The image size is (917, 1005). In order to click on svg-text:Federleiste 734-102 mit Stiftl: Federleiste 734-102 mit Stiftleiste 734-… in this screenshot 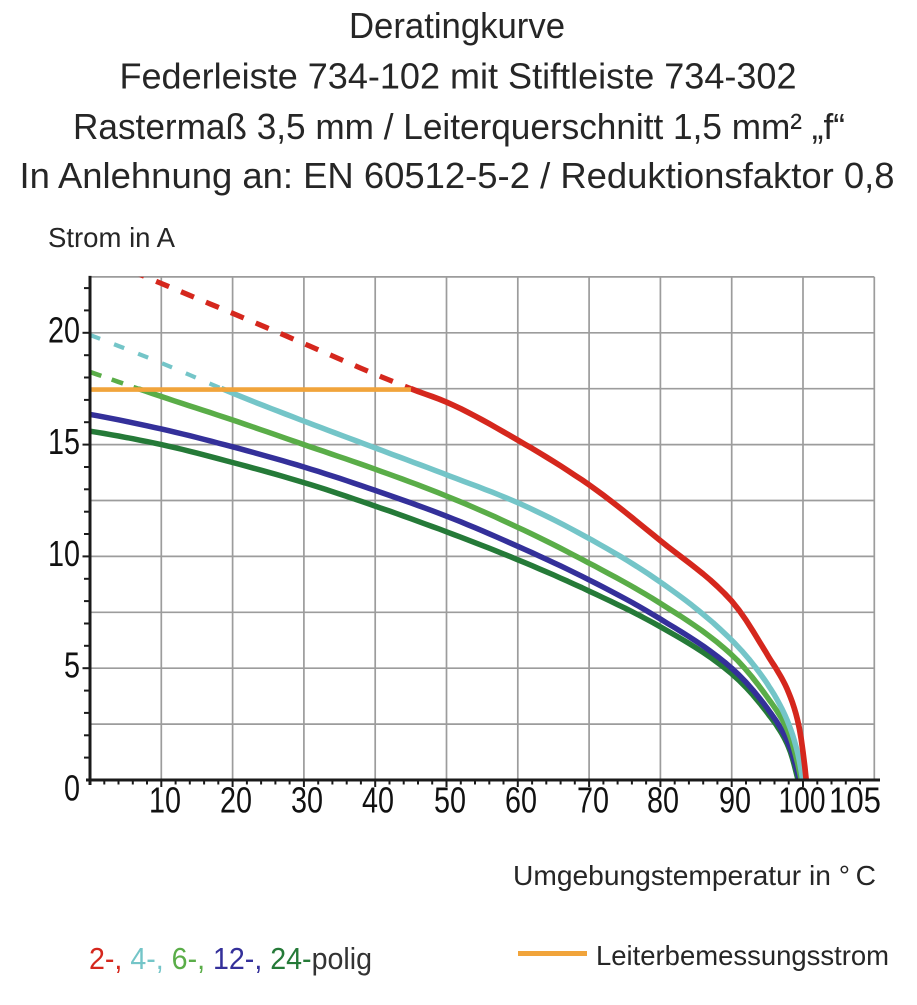, I will do `click(458, 76)`.